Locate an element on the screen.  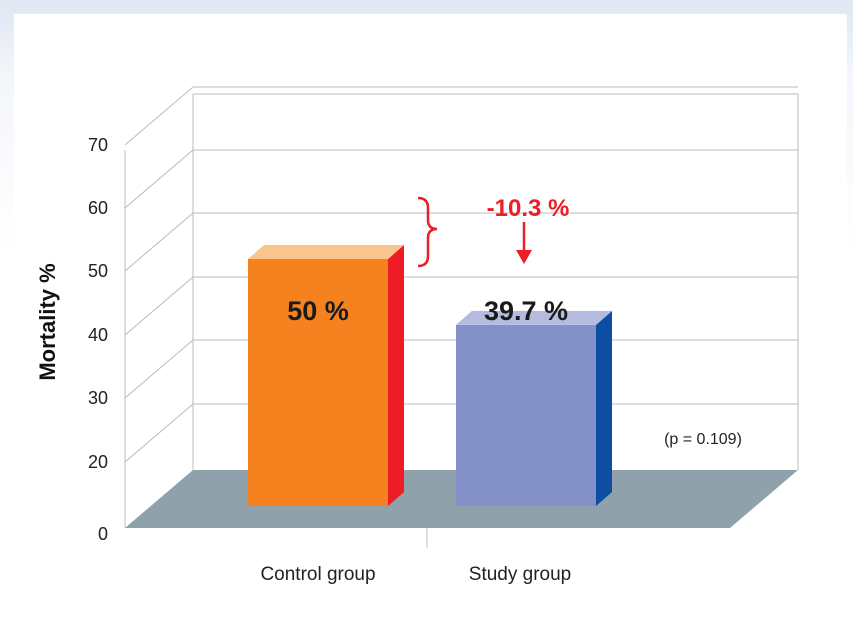
bar-front-control is located at coordinates (318, 382).